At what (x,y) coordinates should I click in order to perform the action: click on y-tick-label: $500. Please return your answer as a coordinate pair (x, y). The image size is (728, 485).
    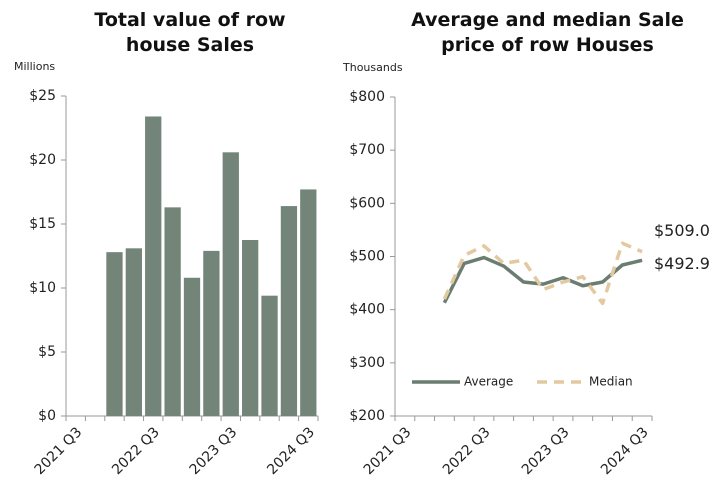
    Looking at the image, I should click on (367, 257).